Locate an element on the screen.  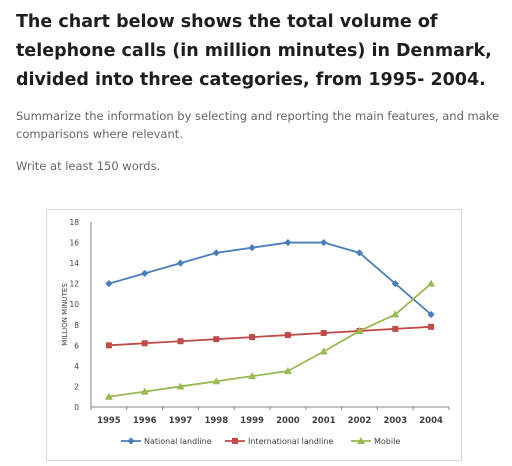
series-line-international-landline is located at coordinates (270, 336).